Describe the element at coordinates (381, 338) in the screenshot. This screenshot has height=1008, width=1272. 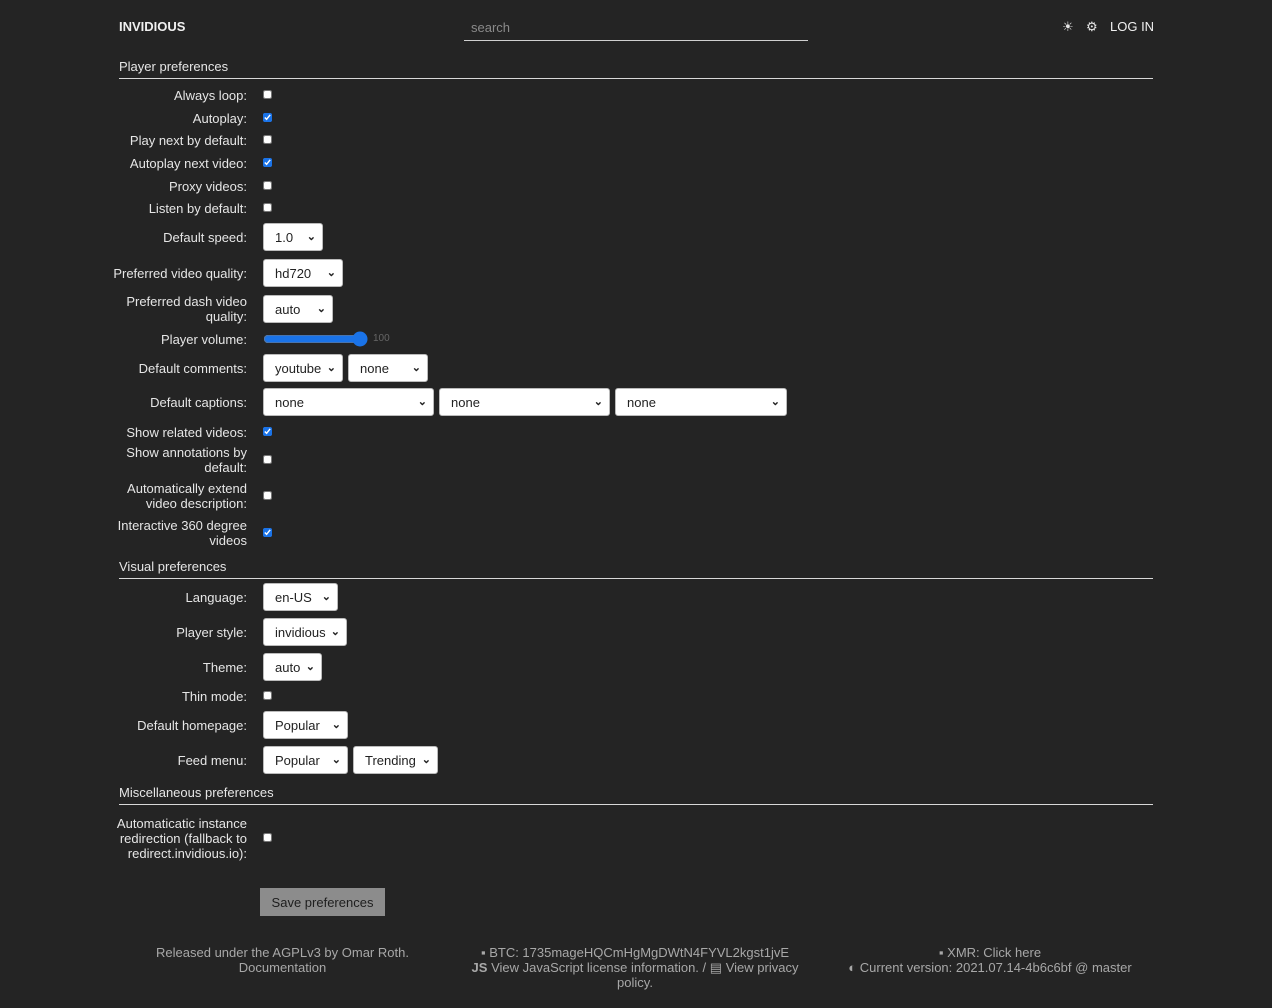
I see `volume-value: 100` at that location.